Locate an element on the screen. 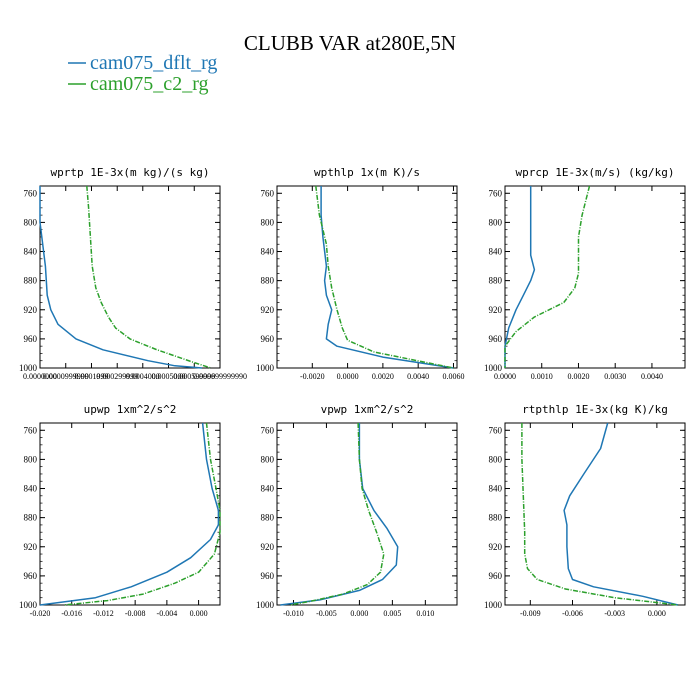 The width and height of the screenshot is (700, 700). x-tick-label: 0.0001999 is located at coordinates (91, 376).